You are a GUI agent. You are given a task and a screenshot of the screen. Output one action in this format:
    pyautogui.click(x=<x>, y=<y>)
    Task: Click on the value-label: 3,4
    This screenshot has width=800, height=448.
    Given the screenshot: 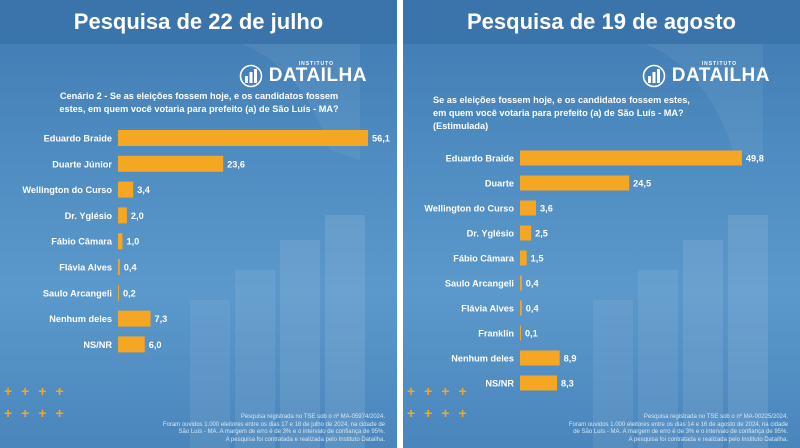 What is the action you would take?
    pyautogui.click(x=144, y=190)
    